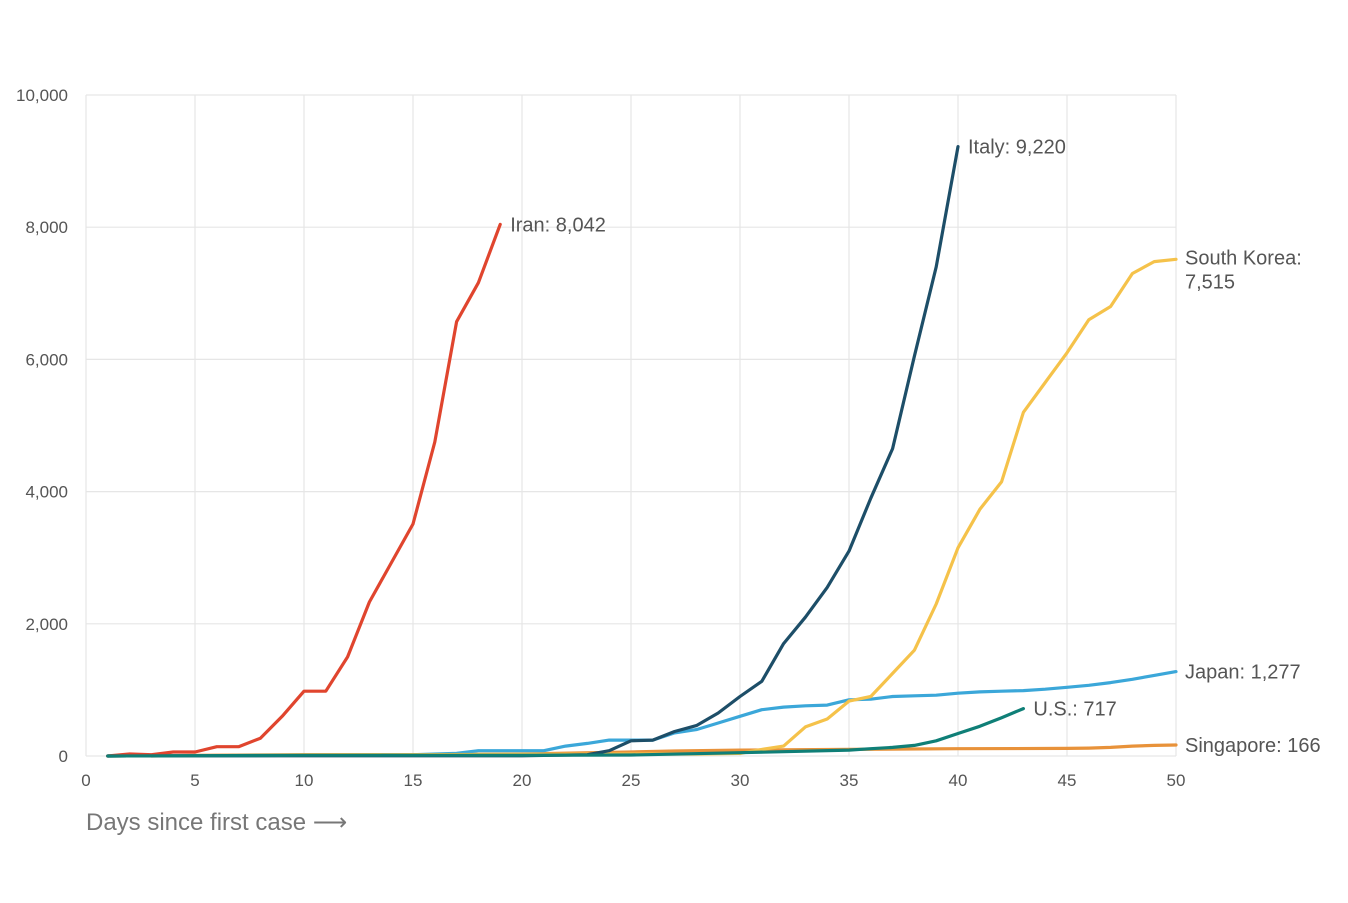  What do you see at coordinates (42, 426) in the screenshot?
I see `y-axis-ticks: 0 2,000 4,000 6,000 8,000 10,000` at bounding box center [42, 426].